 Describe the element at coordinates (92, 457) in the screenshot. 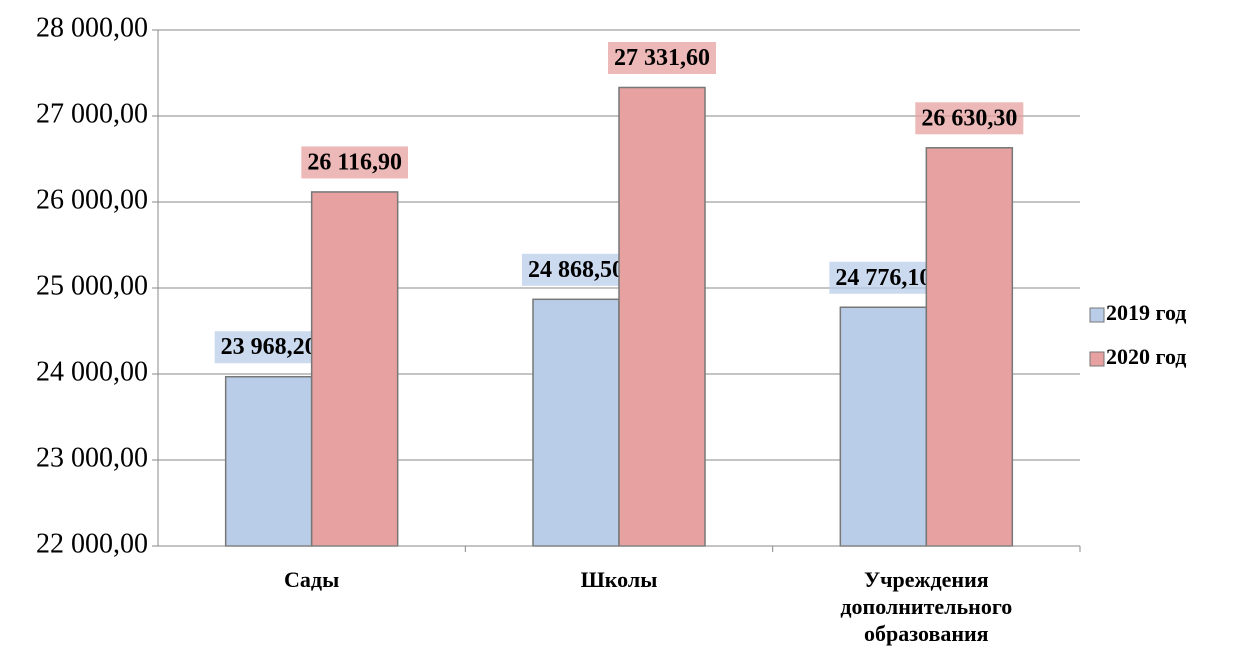

I see `y-tick-label: 23 000,00` at that location.